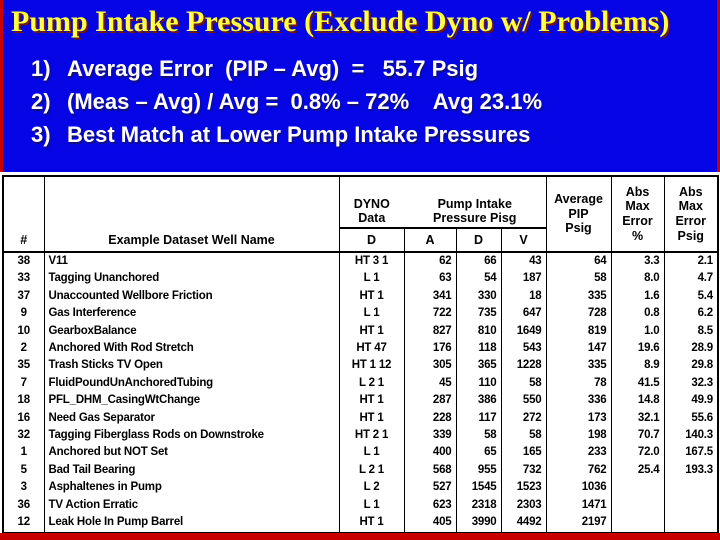 The image size is (720, 540). Describe the element at coordinates (23, 383) in the screenshot. I see `table-cell: 7` at that location.